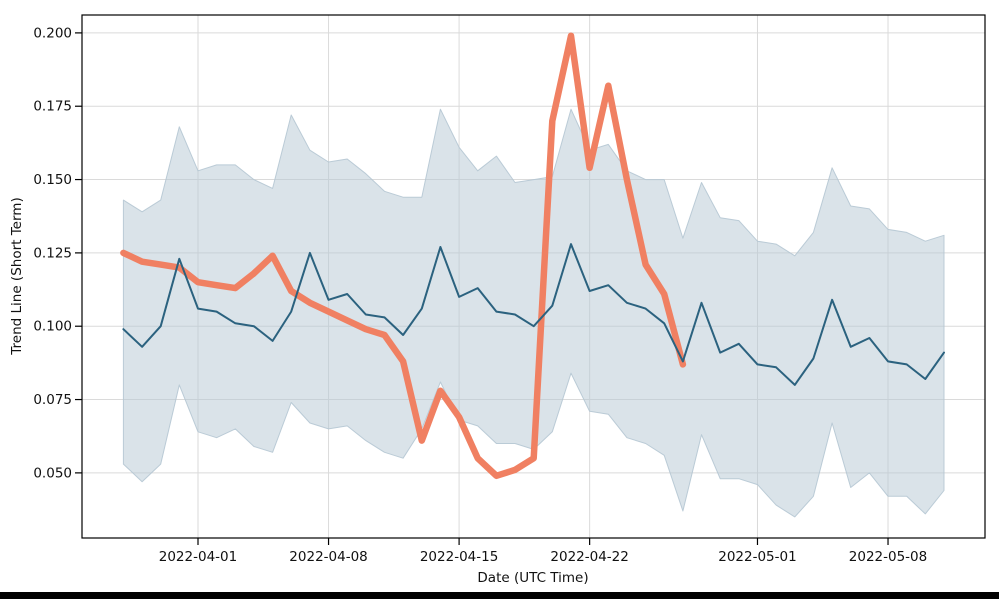 Image resolution: width=999 pixels, height=601 pixels. Describe the element at coordinates (328, 557) in the screenshot. I see `x-tick-label: 2022-04-08` at that location.